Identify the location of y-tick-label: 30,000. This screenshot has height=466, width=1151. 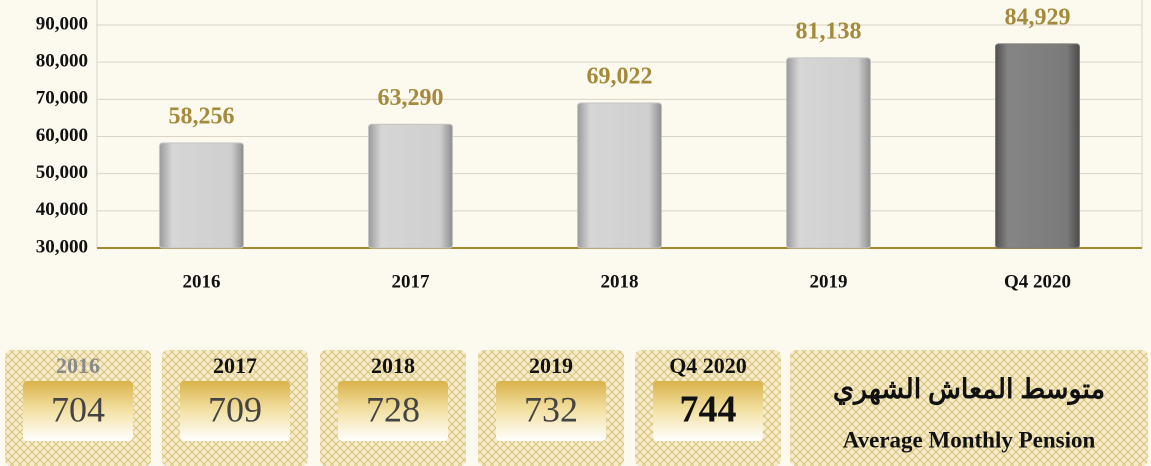
(62, 246).